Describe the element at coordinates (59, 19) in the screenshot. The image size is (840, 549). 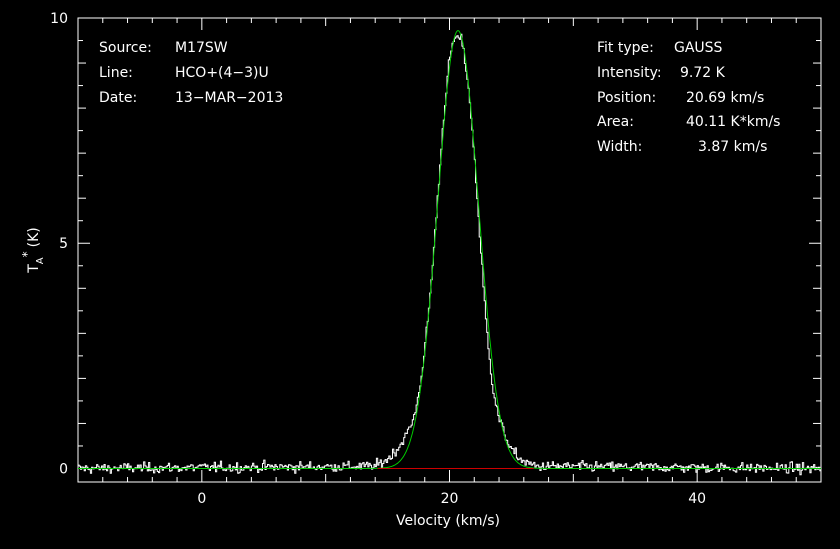
I see `y-tick-label: 10` at that location.